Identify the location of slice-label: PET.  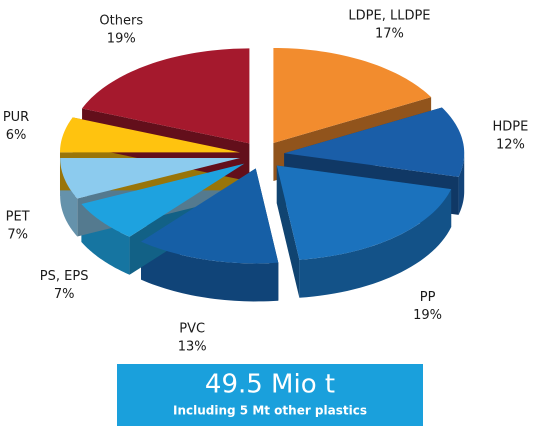
(18, 216).